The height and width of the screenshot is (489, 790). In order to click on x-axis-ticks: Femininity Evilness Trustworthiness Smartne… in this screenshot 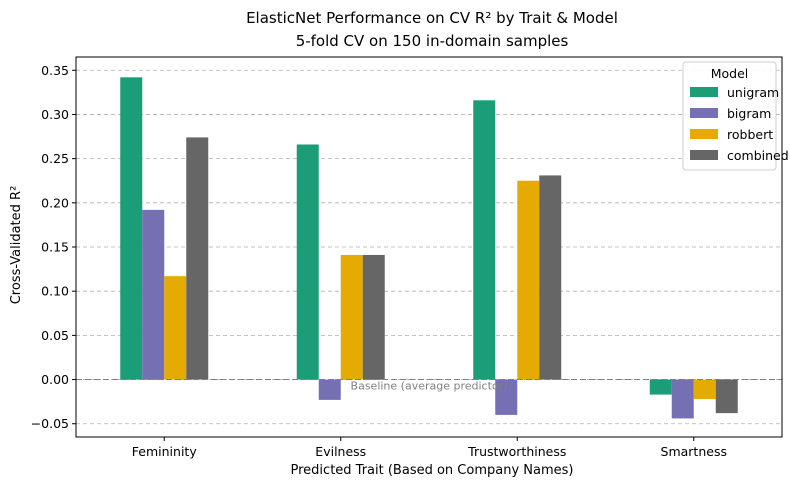, I will do `click(429, 448)`.